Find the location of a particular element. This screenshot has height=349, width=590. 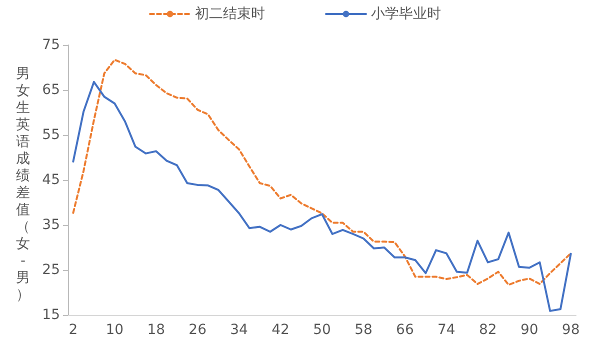

x-tick-label: 42 is located at coordinates (281, 330).